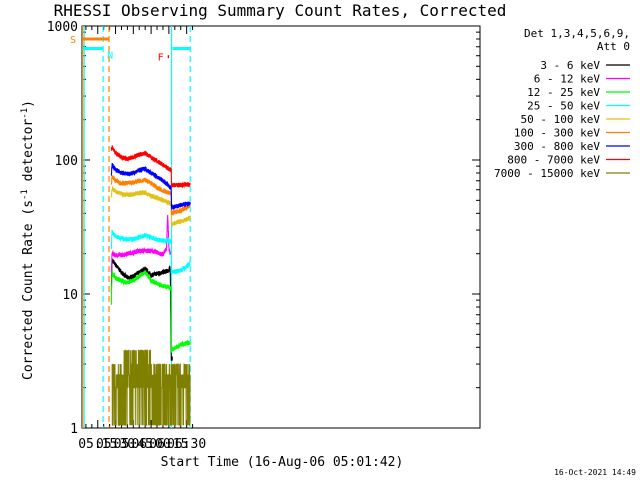  Describe the element at coordinates (561, 119) in the screenshot. I see `legend-label: 50 - 100 keV` at that location.